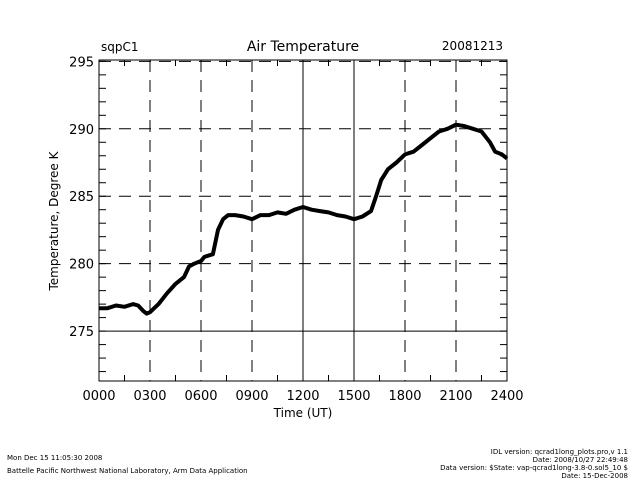  Describe the element at coordinates (302, 396) in the screenshot. I see `x-tick-label: 1200` at that location.